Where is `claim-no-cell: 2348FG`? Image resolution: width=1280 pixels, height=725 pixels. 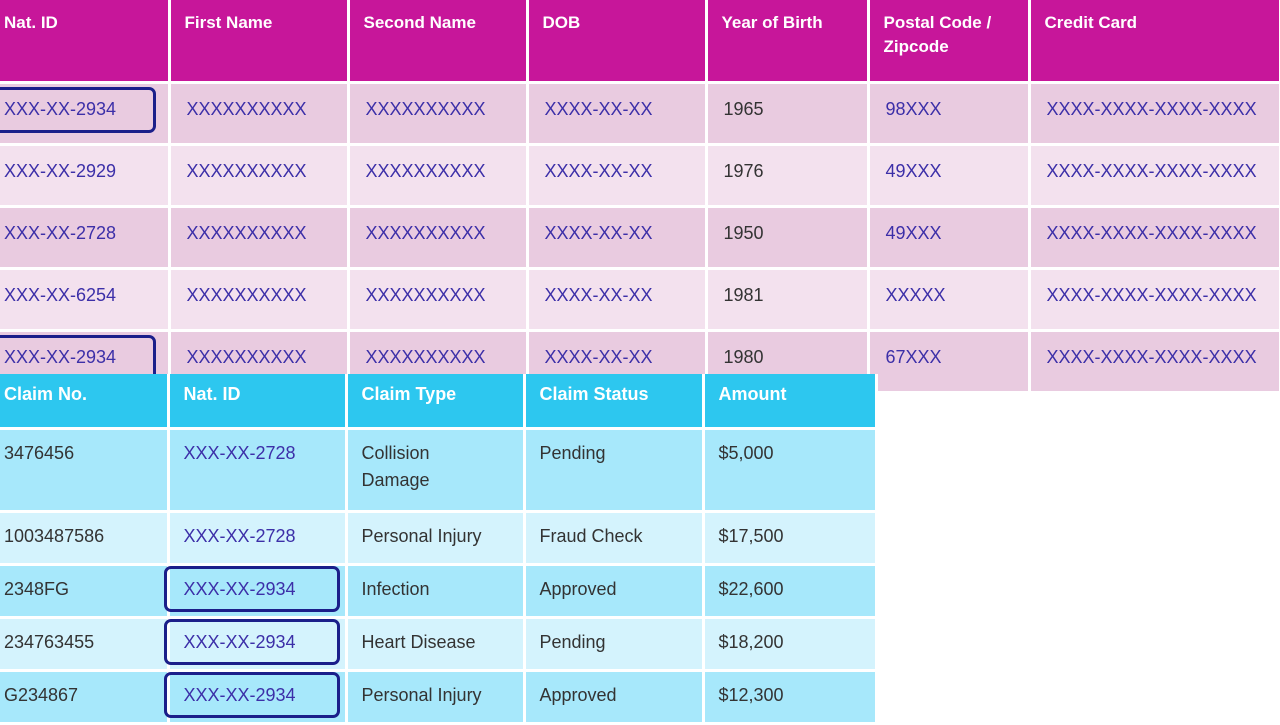 claim-no-cell: 2348FG is located at coordinates (85, 591).